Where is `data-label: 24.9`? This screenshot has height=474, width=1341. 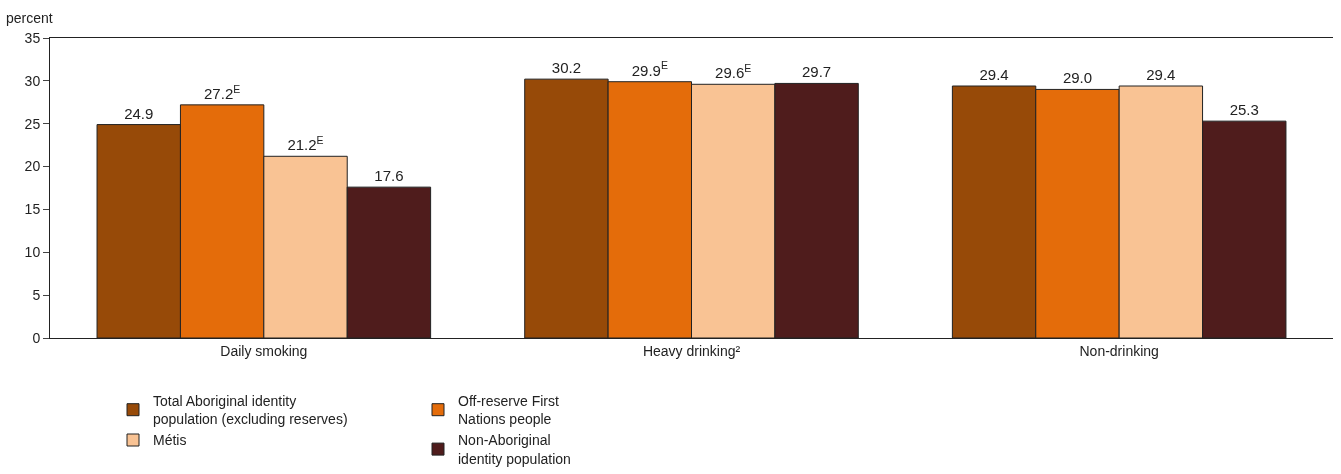 data-label: 24.9 is located at coordinates (139, 113).